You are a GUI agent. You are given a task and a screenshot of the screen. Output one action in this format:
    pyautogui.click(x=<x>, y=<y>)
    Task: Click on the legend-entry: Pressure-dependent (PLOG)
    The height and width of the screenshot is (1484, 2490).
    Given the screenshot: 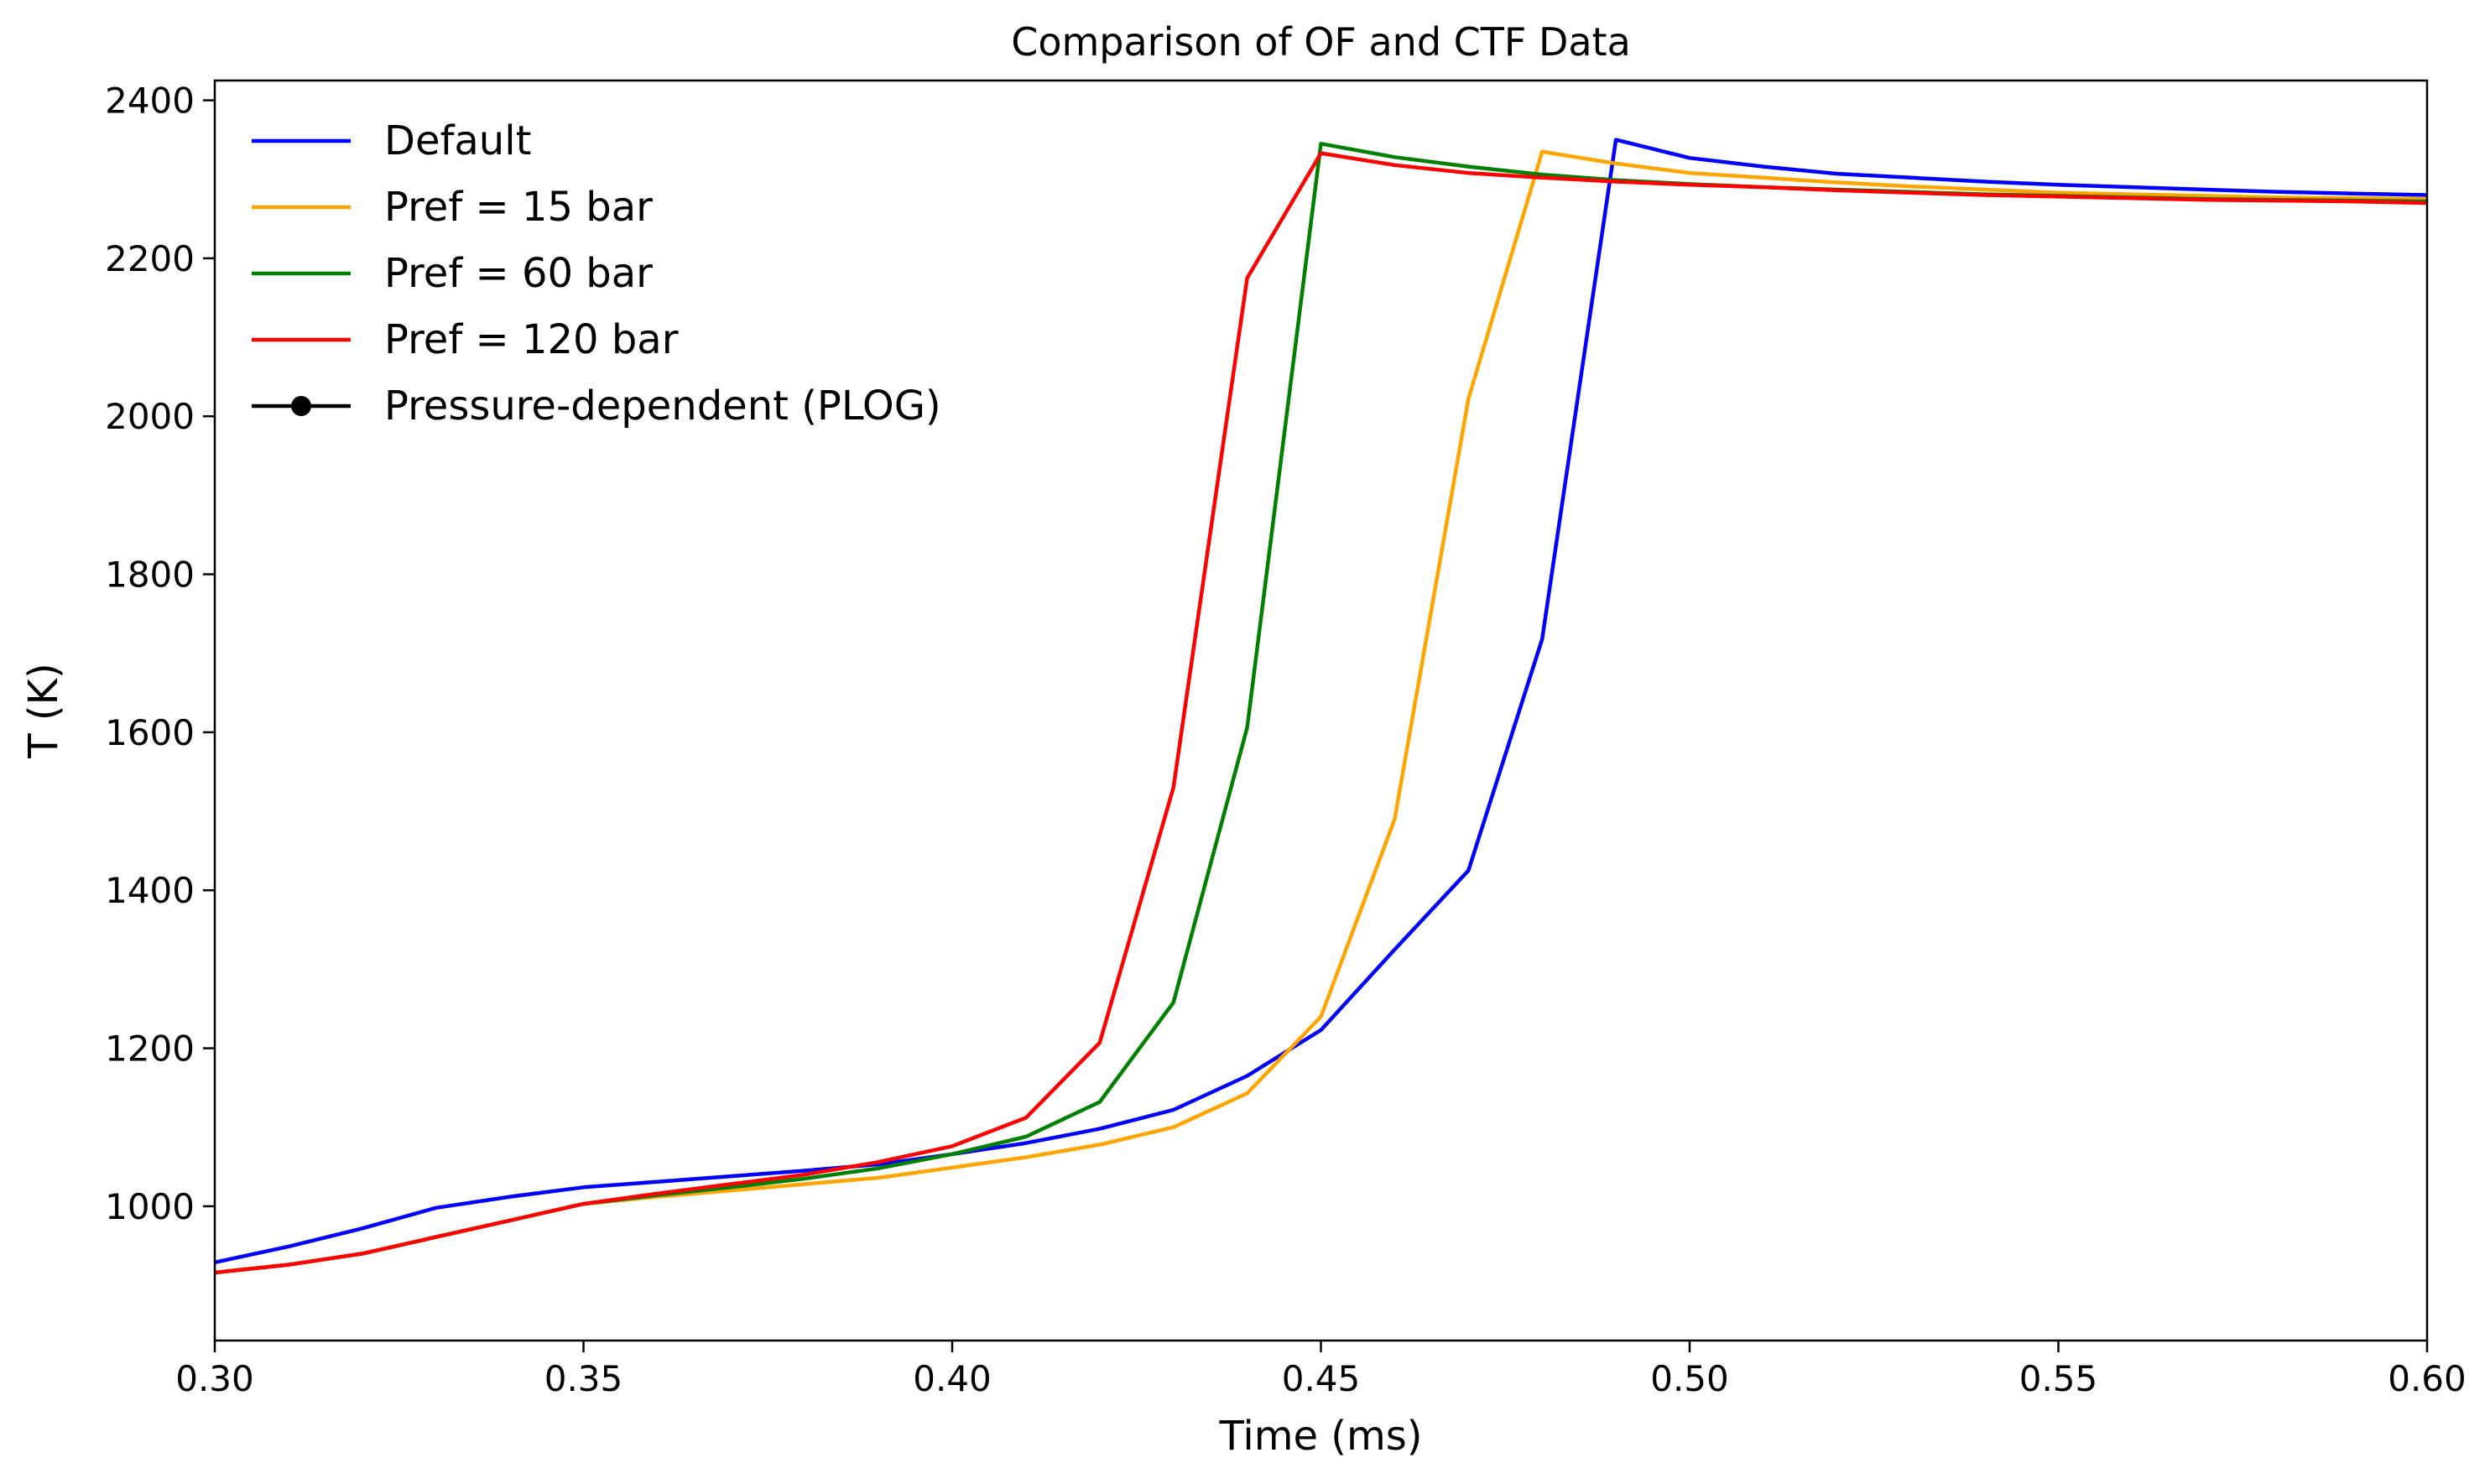 What is the action you would take?
    pyautogui.click(x=596, y=406)
    